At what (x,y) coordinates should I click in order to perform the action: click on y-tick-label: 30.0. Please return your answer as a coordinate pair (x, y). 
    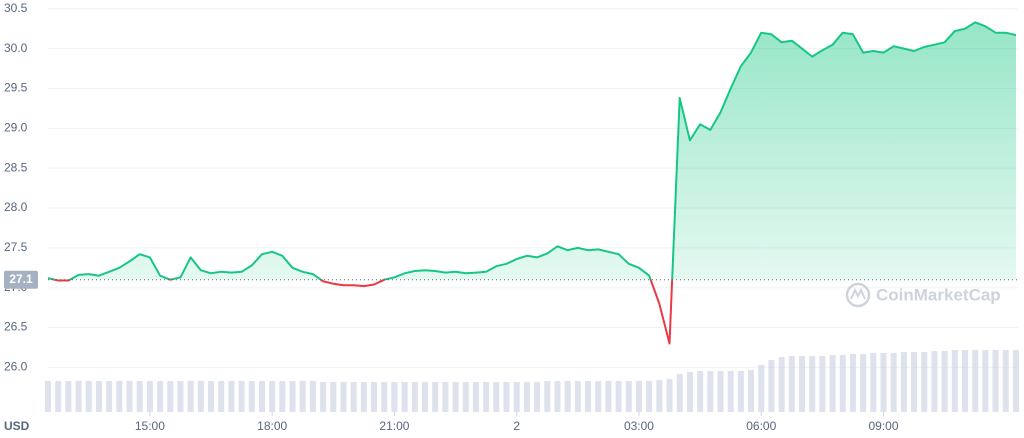
    Looking at the image, I should click on (16, 48).